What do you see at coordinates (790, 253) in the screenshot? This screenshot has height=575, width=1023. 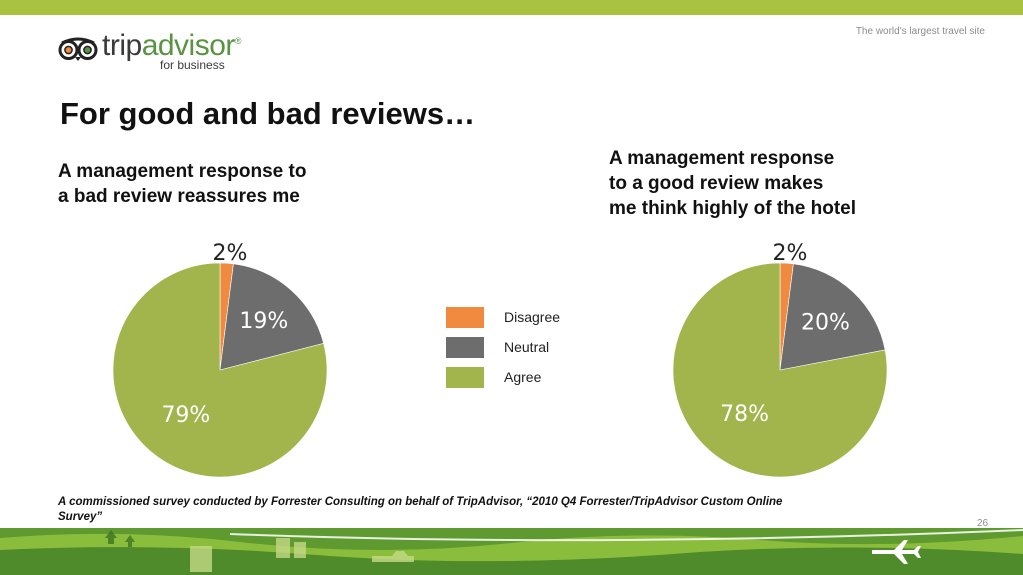 I see `pie-good-label-disagree: 2%` at bounding box center [790, 253].